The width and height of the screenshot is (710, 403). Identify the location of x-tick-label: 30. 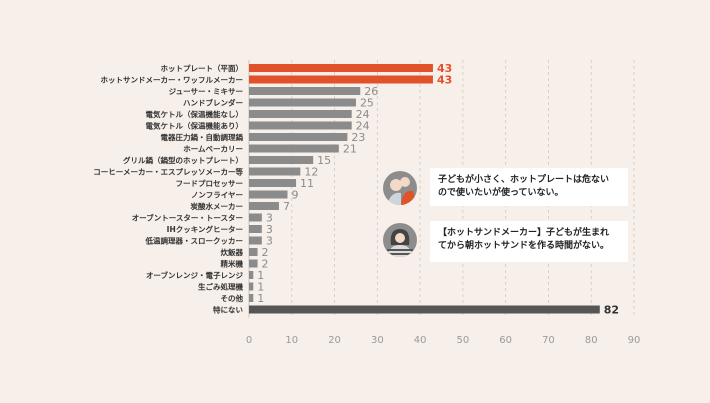
(377, 340).